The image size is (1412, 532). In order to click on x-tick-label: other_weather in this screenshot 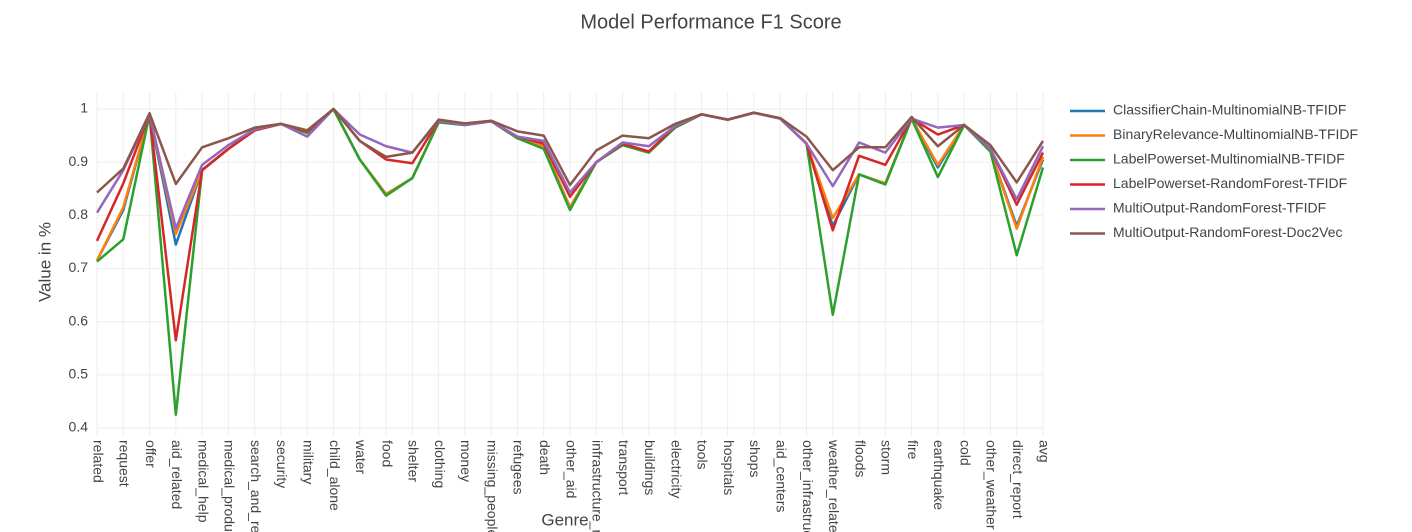, I will do `click(992, 485)`.